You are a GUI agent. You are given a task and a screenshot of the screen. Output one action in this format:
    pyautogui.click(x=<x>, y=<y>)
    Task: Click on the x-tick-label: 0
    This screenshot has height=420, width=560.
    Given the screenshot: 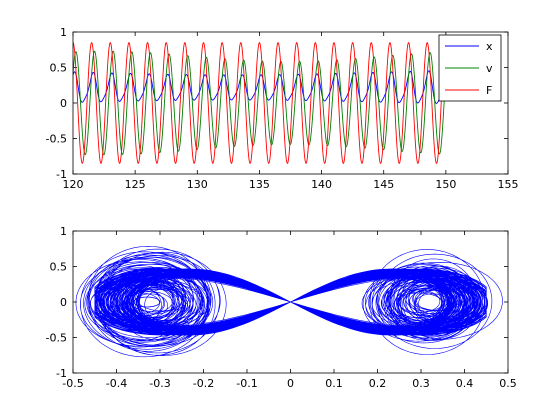 What is the action you would take?
    pyautogui.click(x=290, y=383)
    